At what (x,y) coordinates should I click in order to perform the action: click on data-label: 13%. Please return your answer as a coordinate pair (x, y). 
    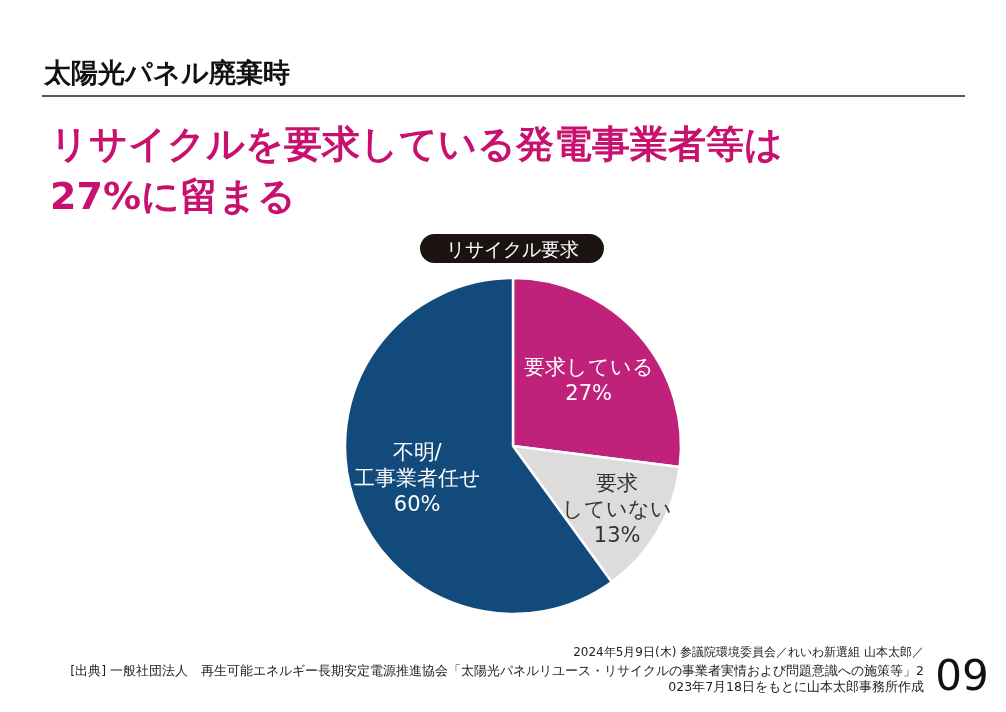
    Looking at the image, I should click on (617, 534).